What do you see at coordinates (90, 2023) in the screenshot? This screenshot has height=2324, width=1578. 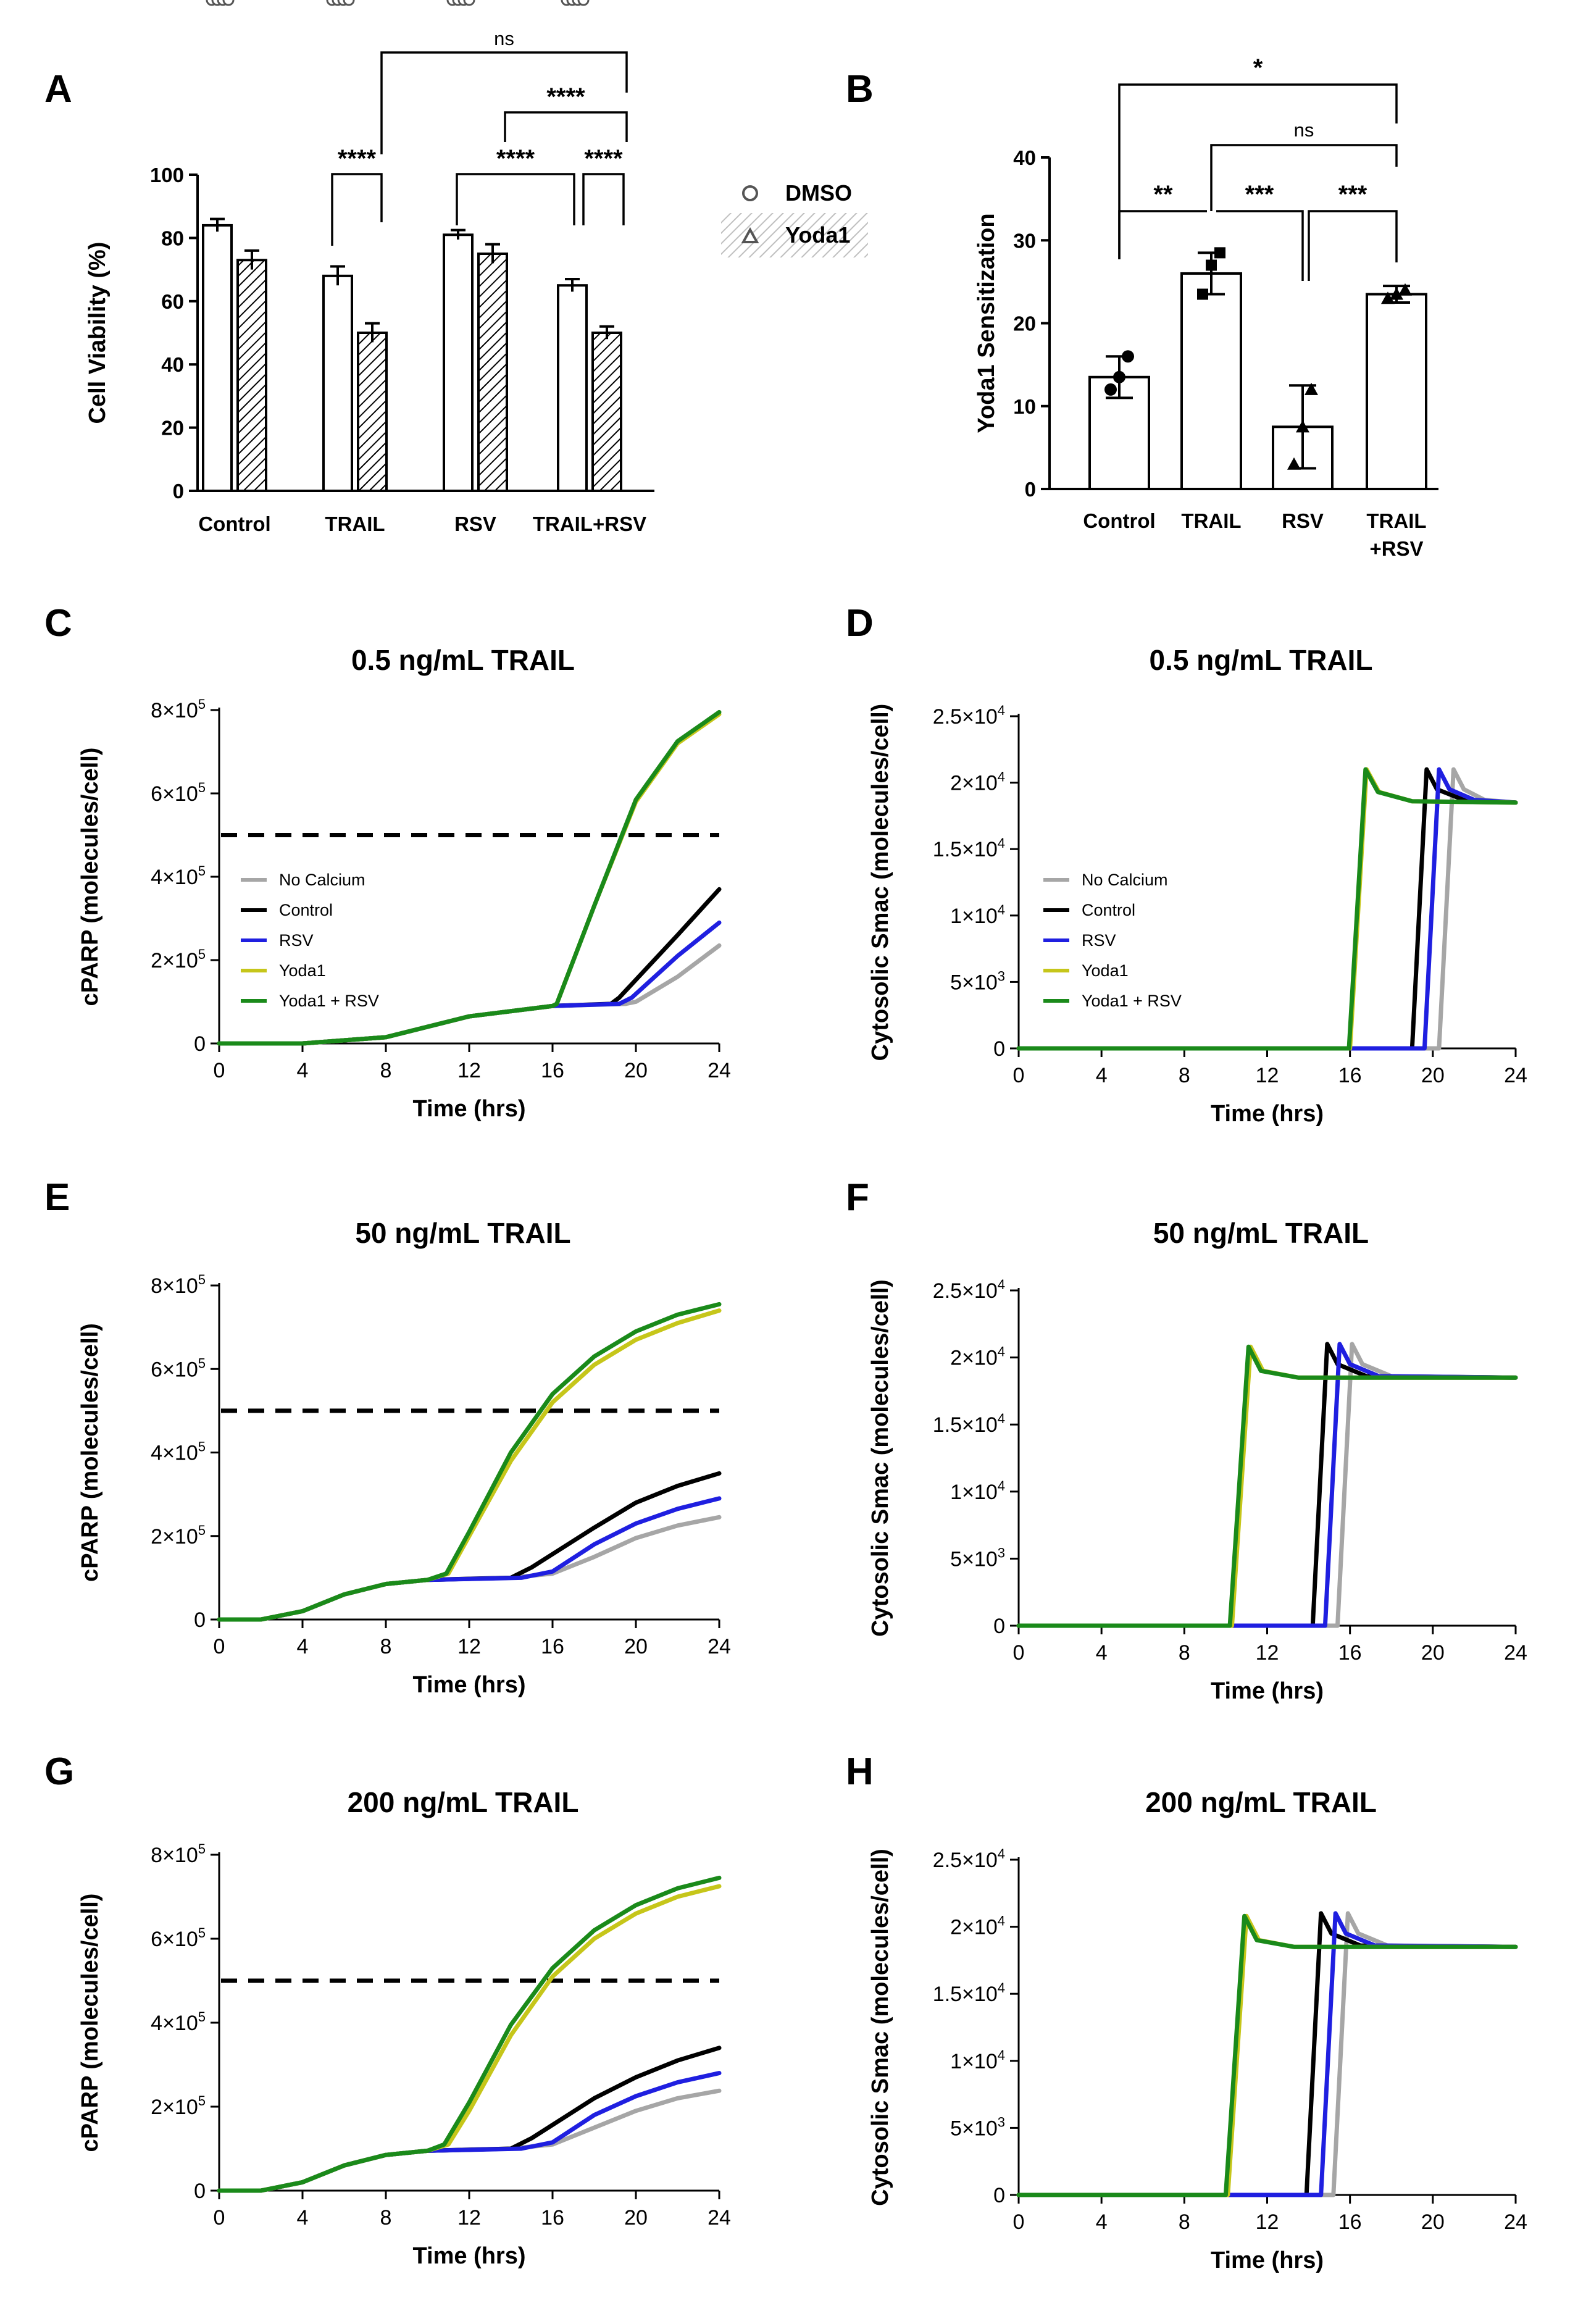 I see `g-y-axis-label: cPARP (molecules/cell)` at bounding box center [90, 2023].